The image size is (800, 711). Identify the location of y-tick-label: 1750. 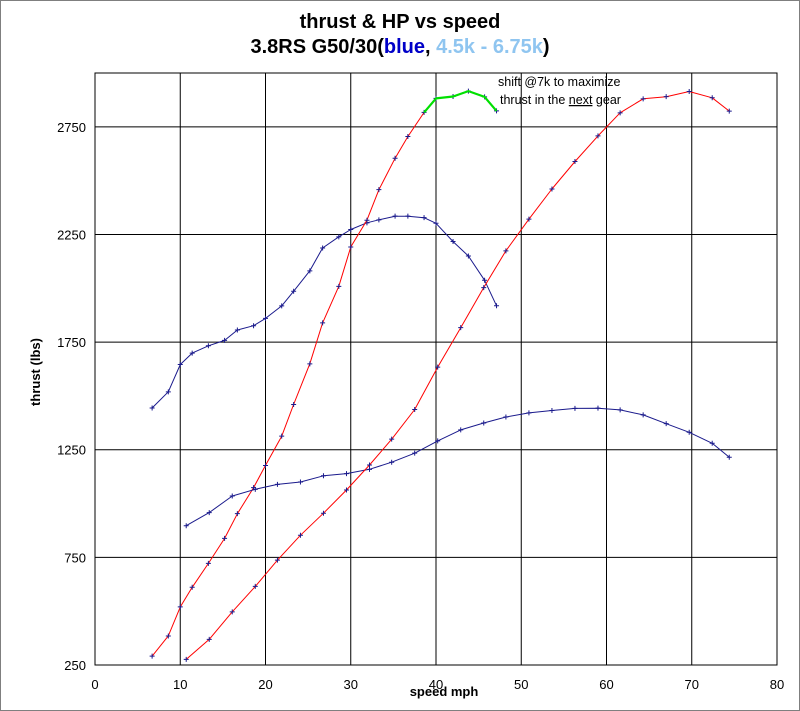
(71, 342).